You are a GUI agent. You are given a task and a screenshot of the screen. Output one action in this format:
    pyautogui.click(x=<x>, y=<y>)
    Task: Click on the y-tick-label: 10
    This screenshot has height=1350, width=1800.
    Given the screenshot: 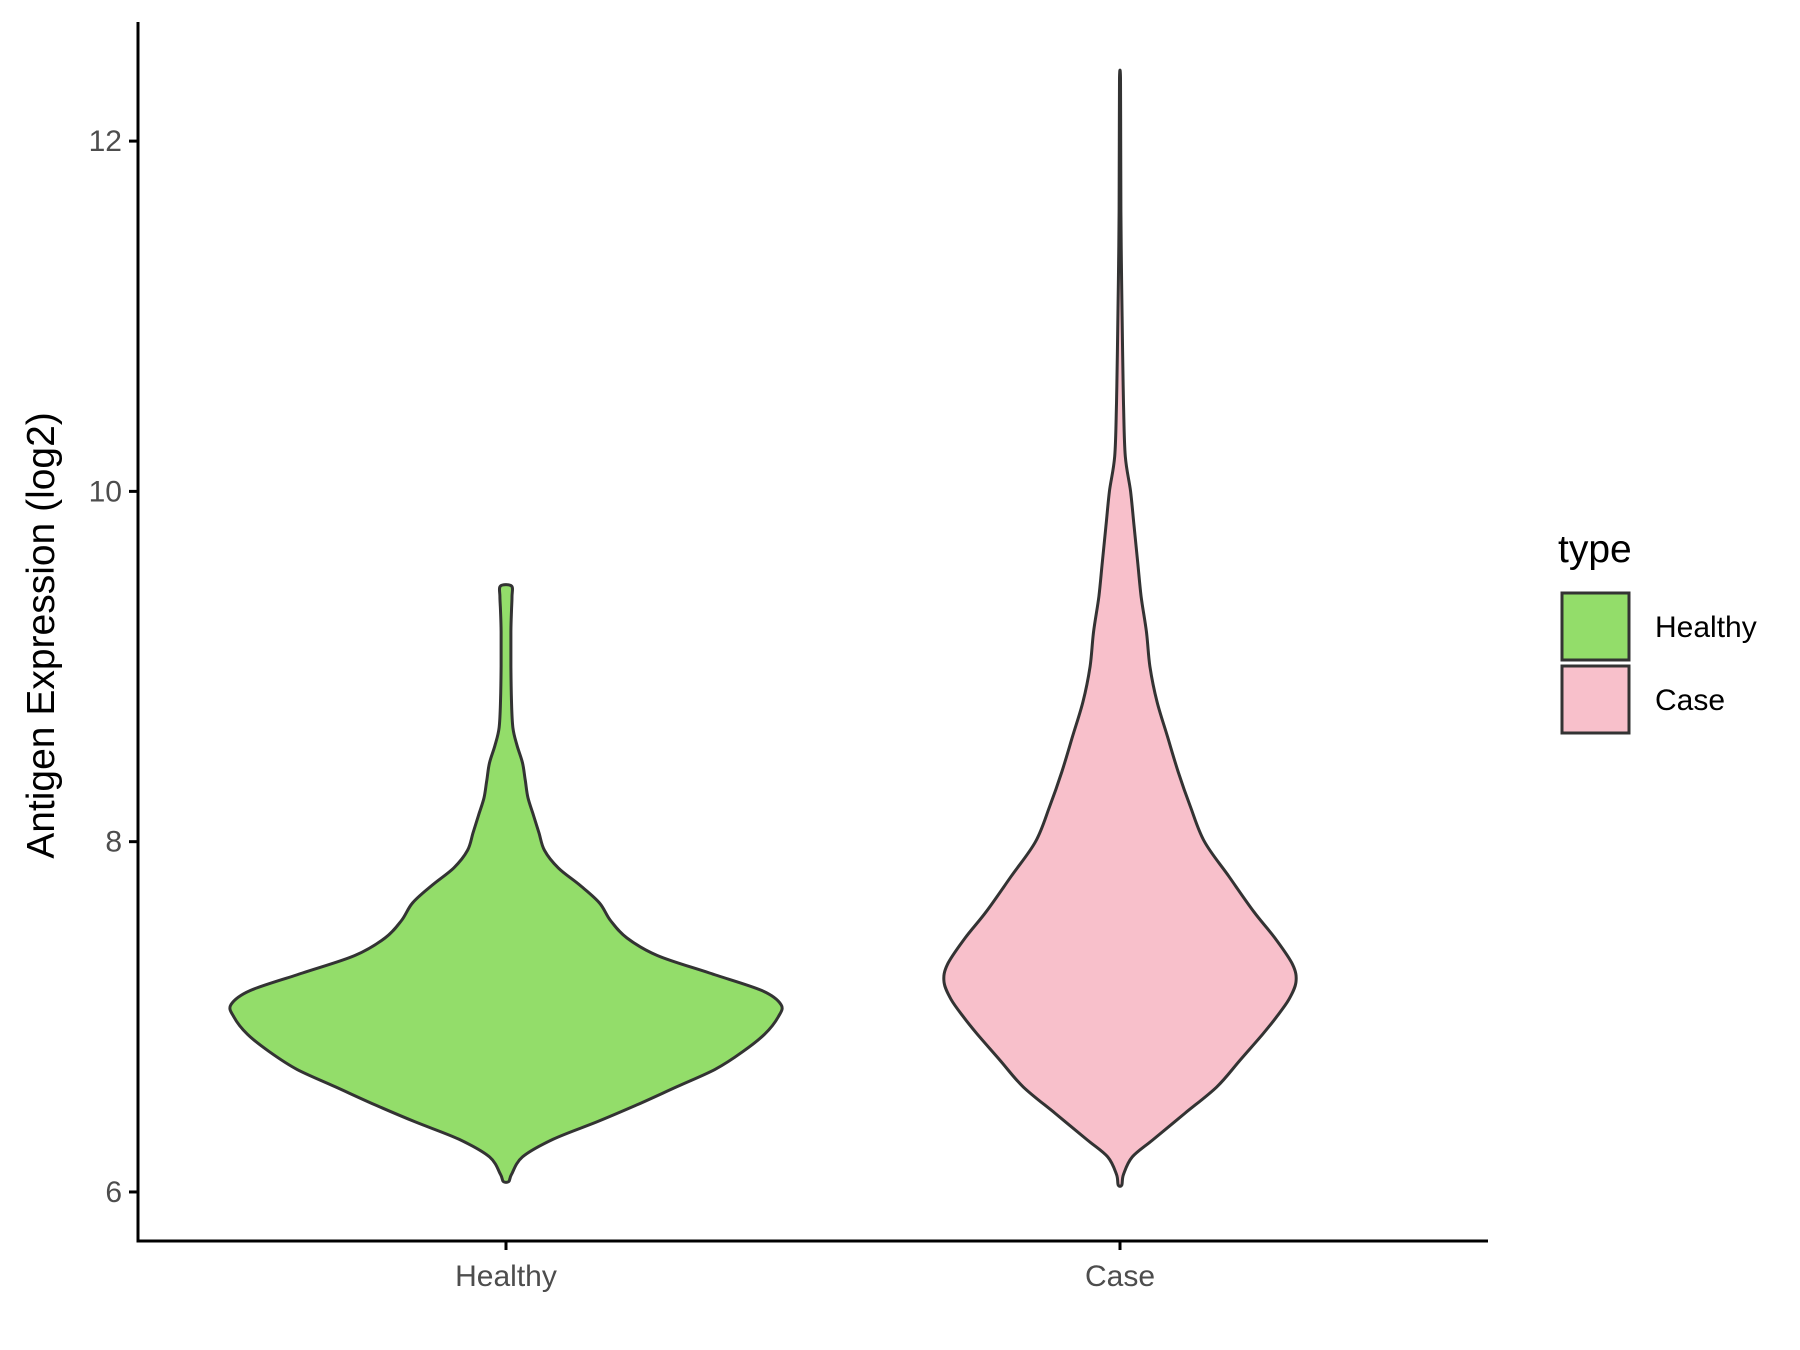 What is the action you would take?
    pyautogui.click(x=105, y=491)
    